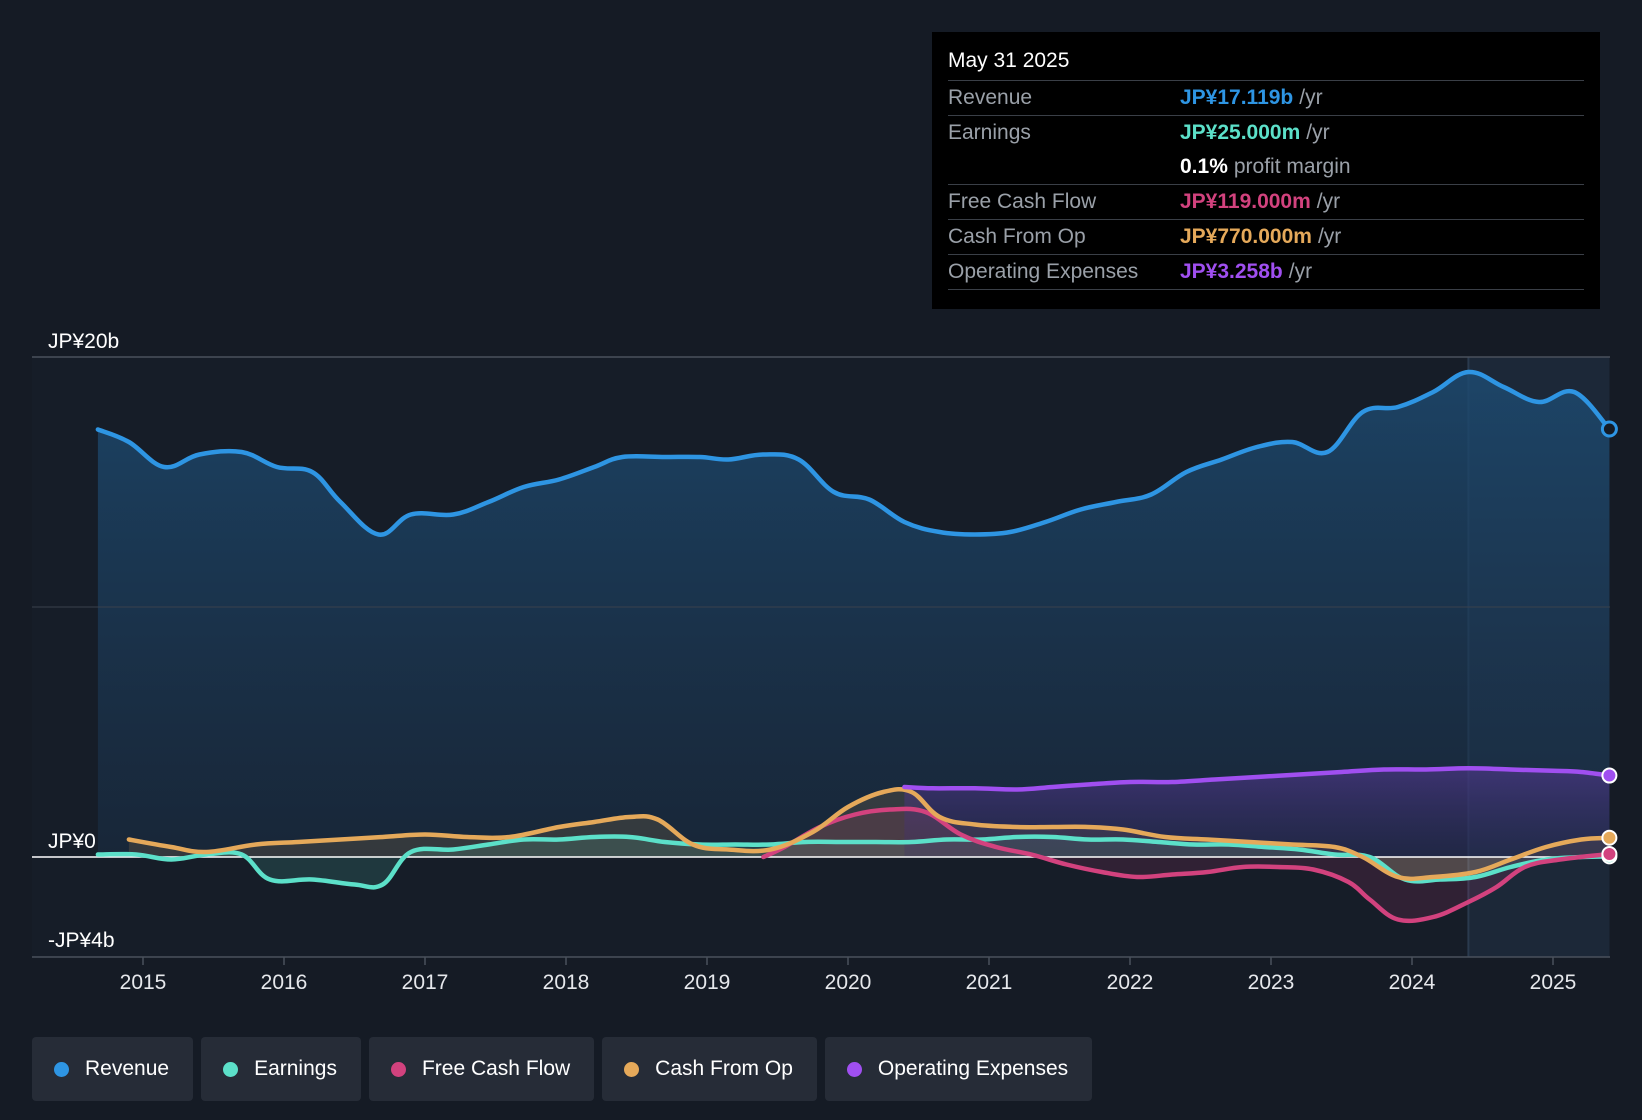 The height and width of the screenshot is (1120, 1642). What do you see at coordinates (284, 982) in the screenshot?
I see `x-tick-label: 2016` at bounding box center [284, 982].